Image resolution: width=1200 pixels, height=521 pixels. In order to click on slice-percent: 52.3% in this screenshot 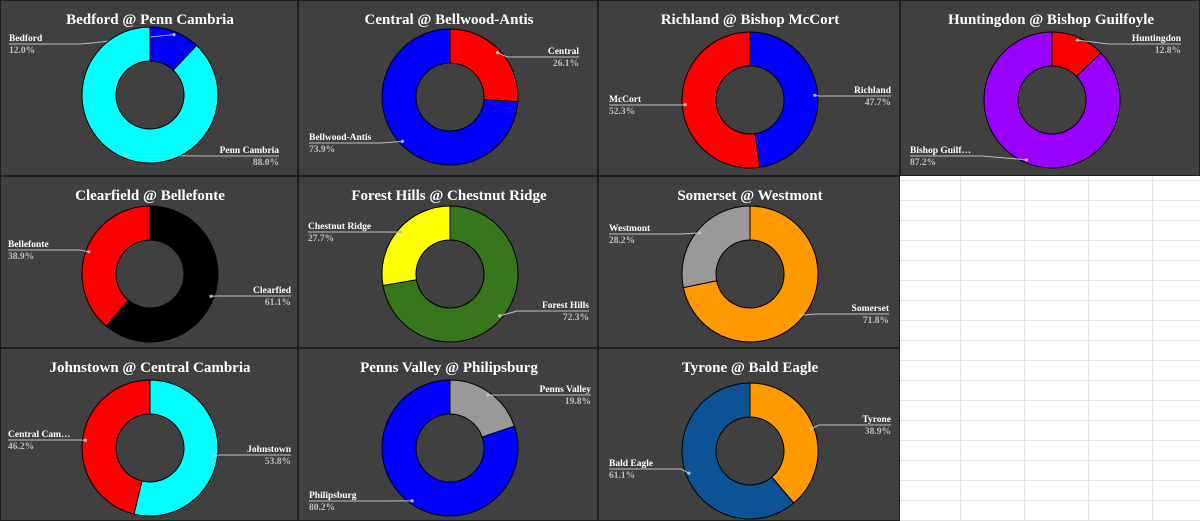, I will do `click(622, 112)`.